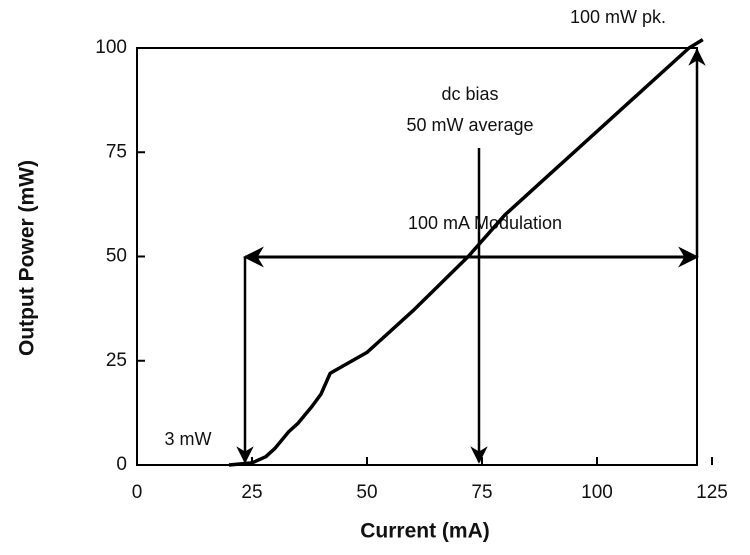  Describe the element at coordinates (111, 47) in the screenshot. I see `y-tick-label: 100` at that location.